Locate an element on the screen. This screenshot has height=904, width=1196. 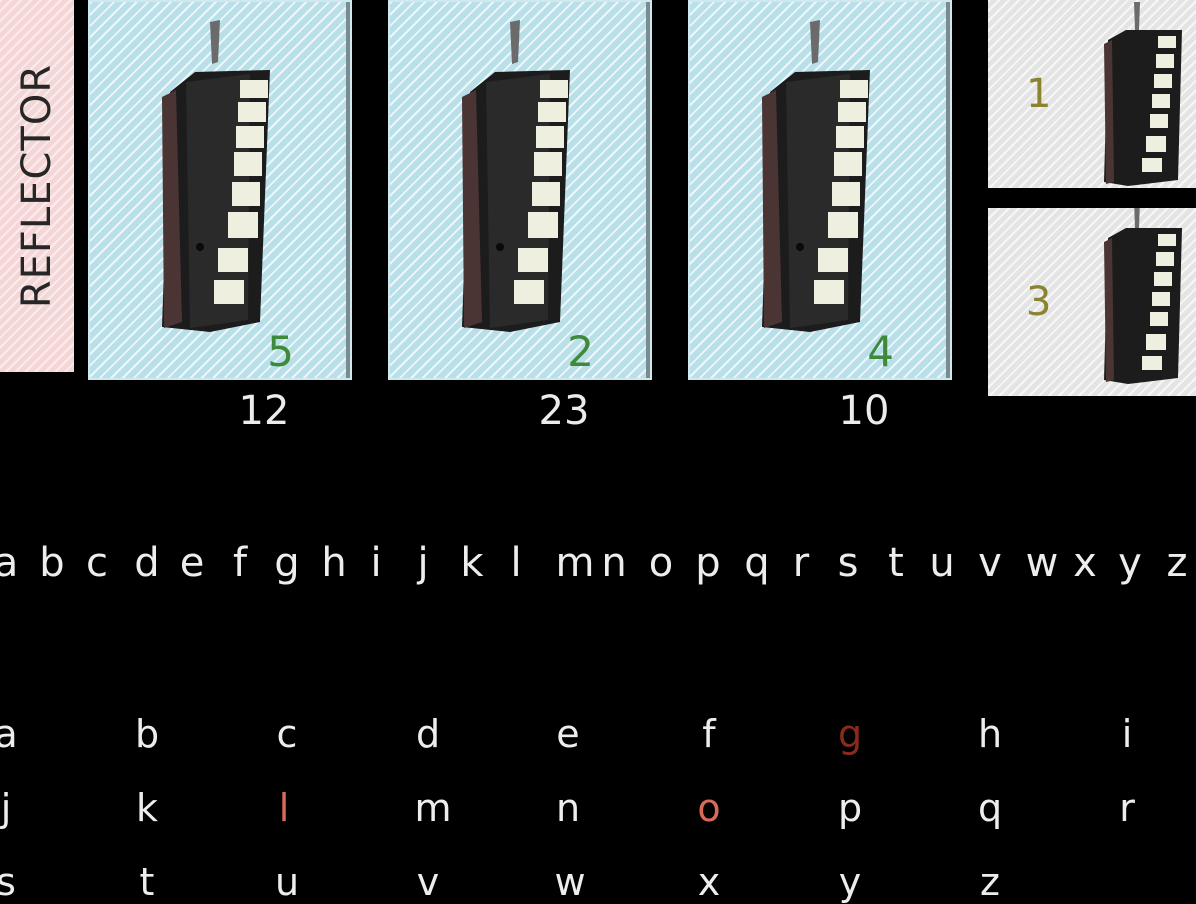
lamp-letter-lit: l is located at coordinates (284, 808).